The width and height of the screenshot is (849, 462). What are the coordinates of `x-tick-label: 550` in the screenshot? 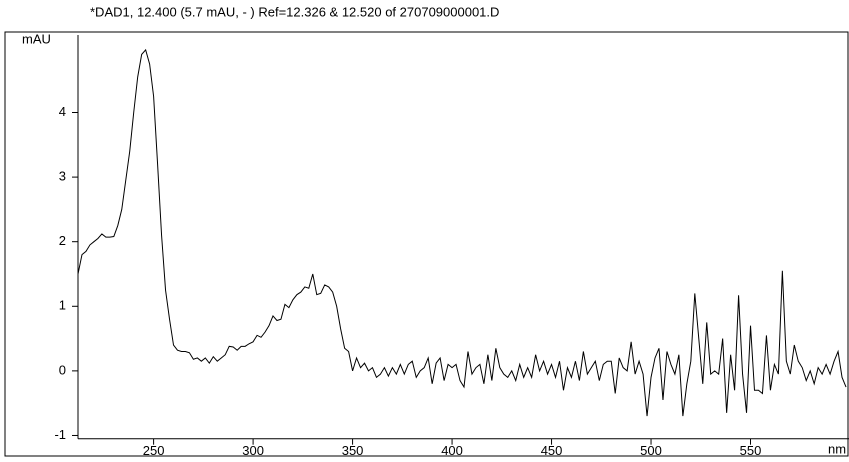 It's located at (751, 450).